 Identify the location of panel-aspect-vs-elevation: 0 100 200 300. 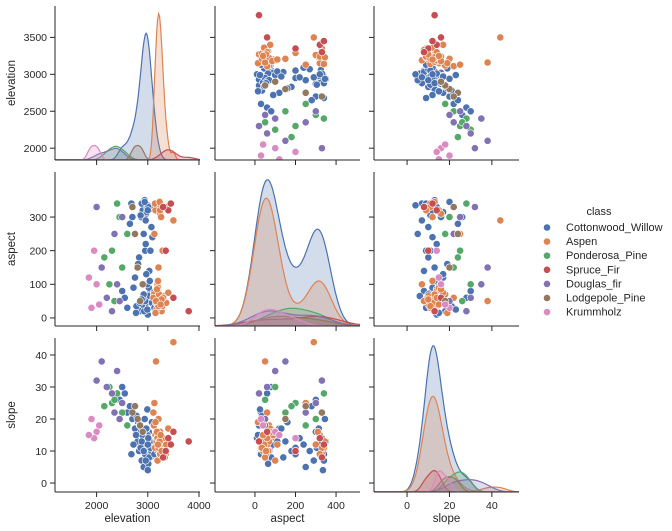
(114, 251).